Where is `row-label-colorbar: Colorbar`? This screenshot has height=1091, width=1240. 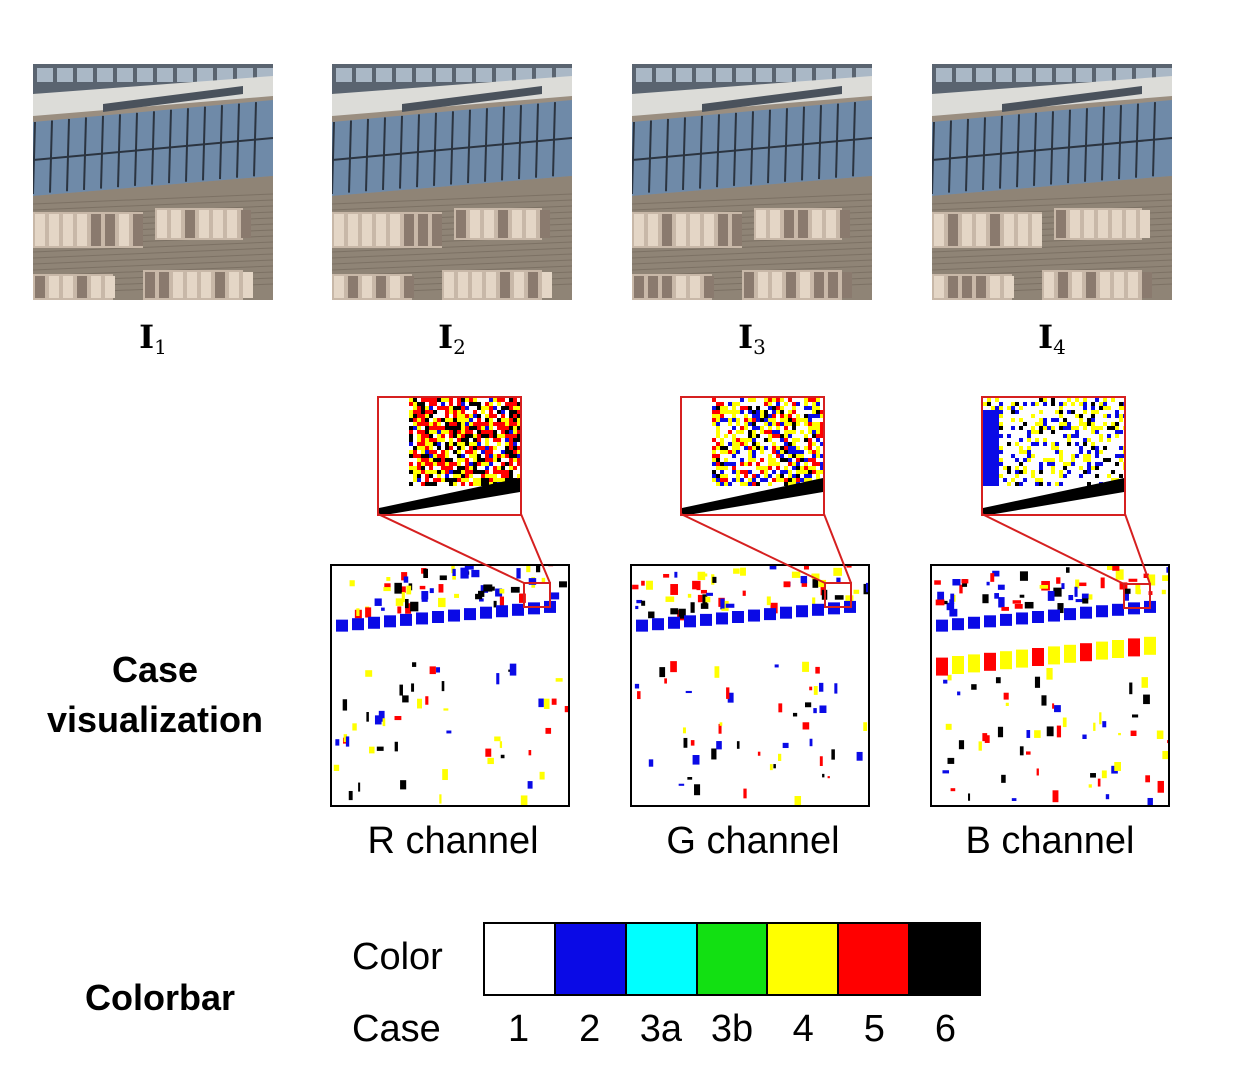 row-label-colorbar: Colorbar is located at coordinates (159, 997).